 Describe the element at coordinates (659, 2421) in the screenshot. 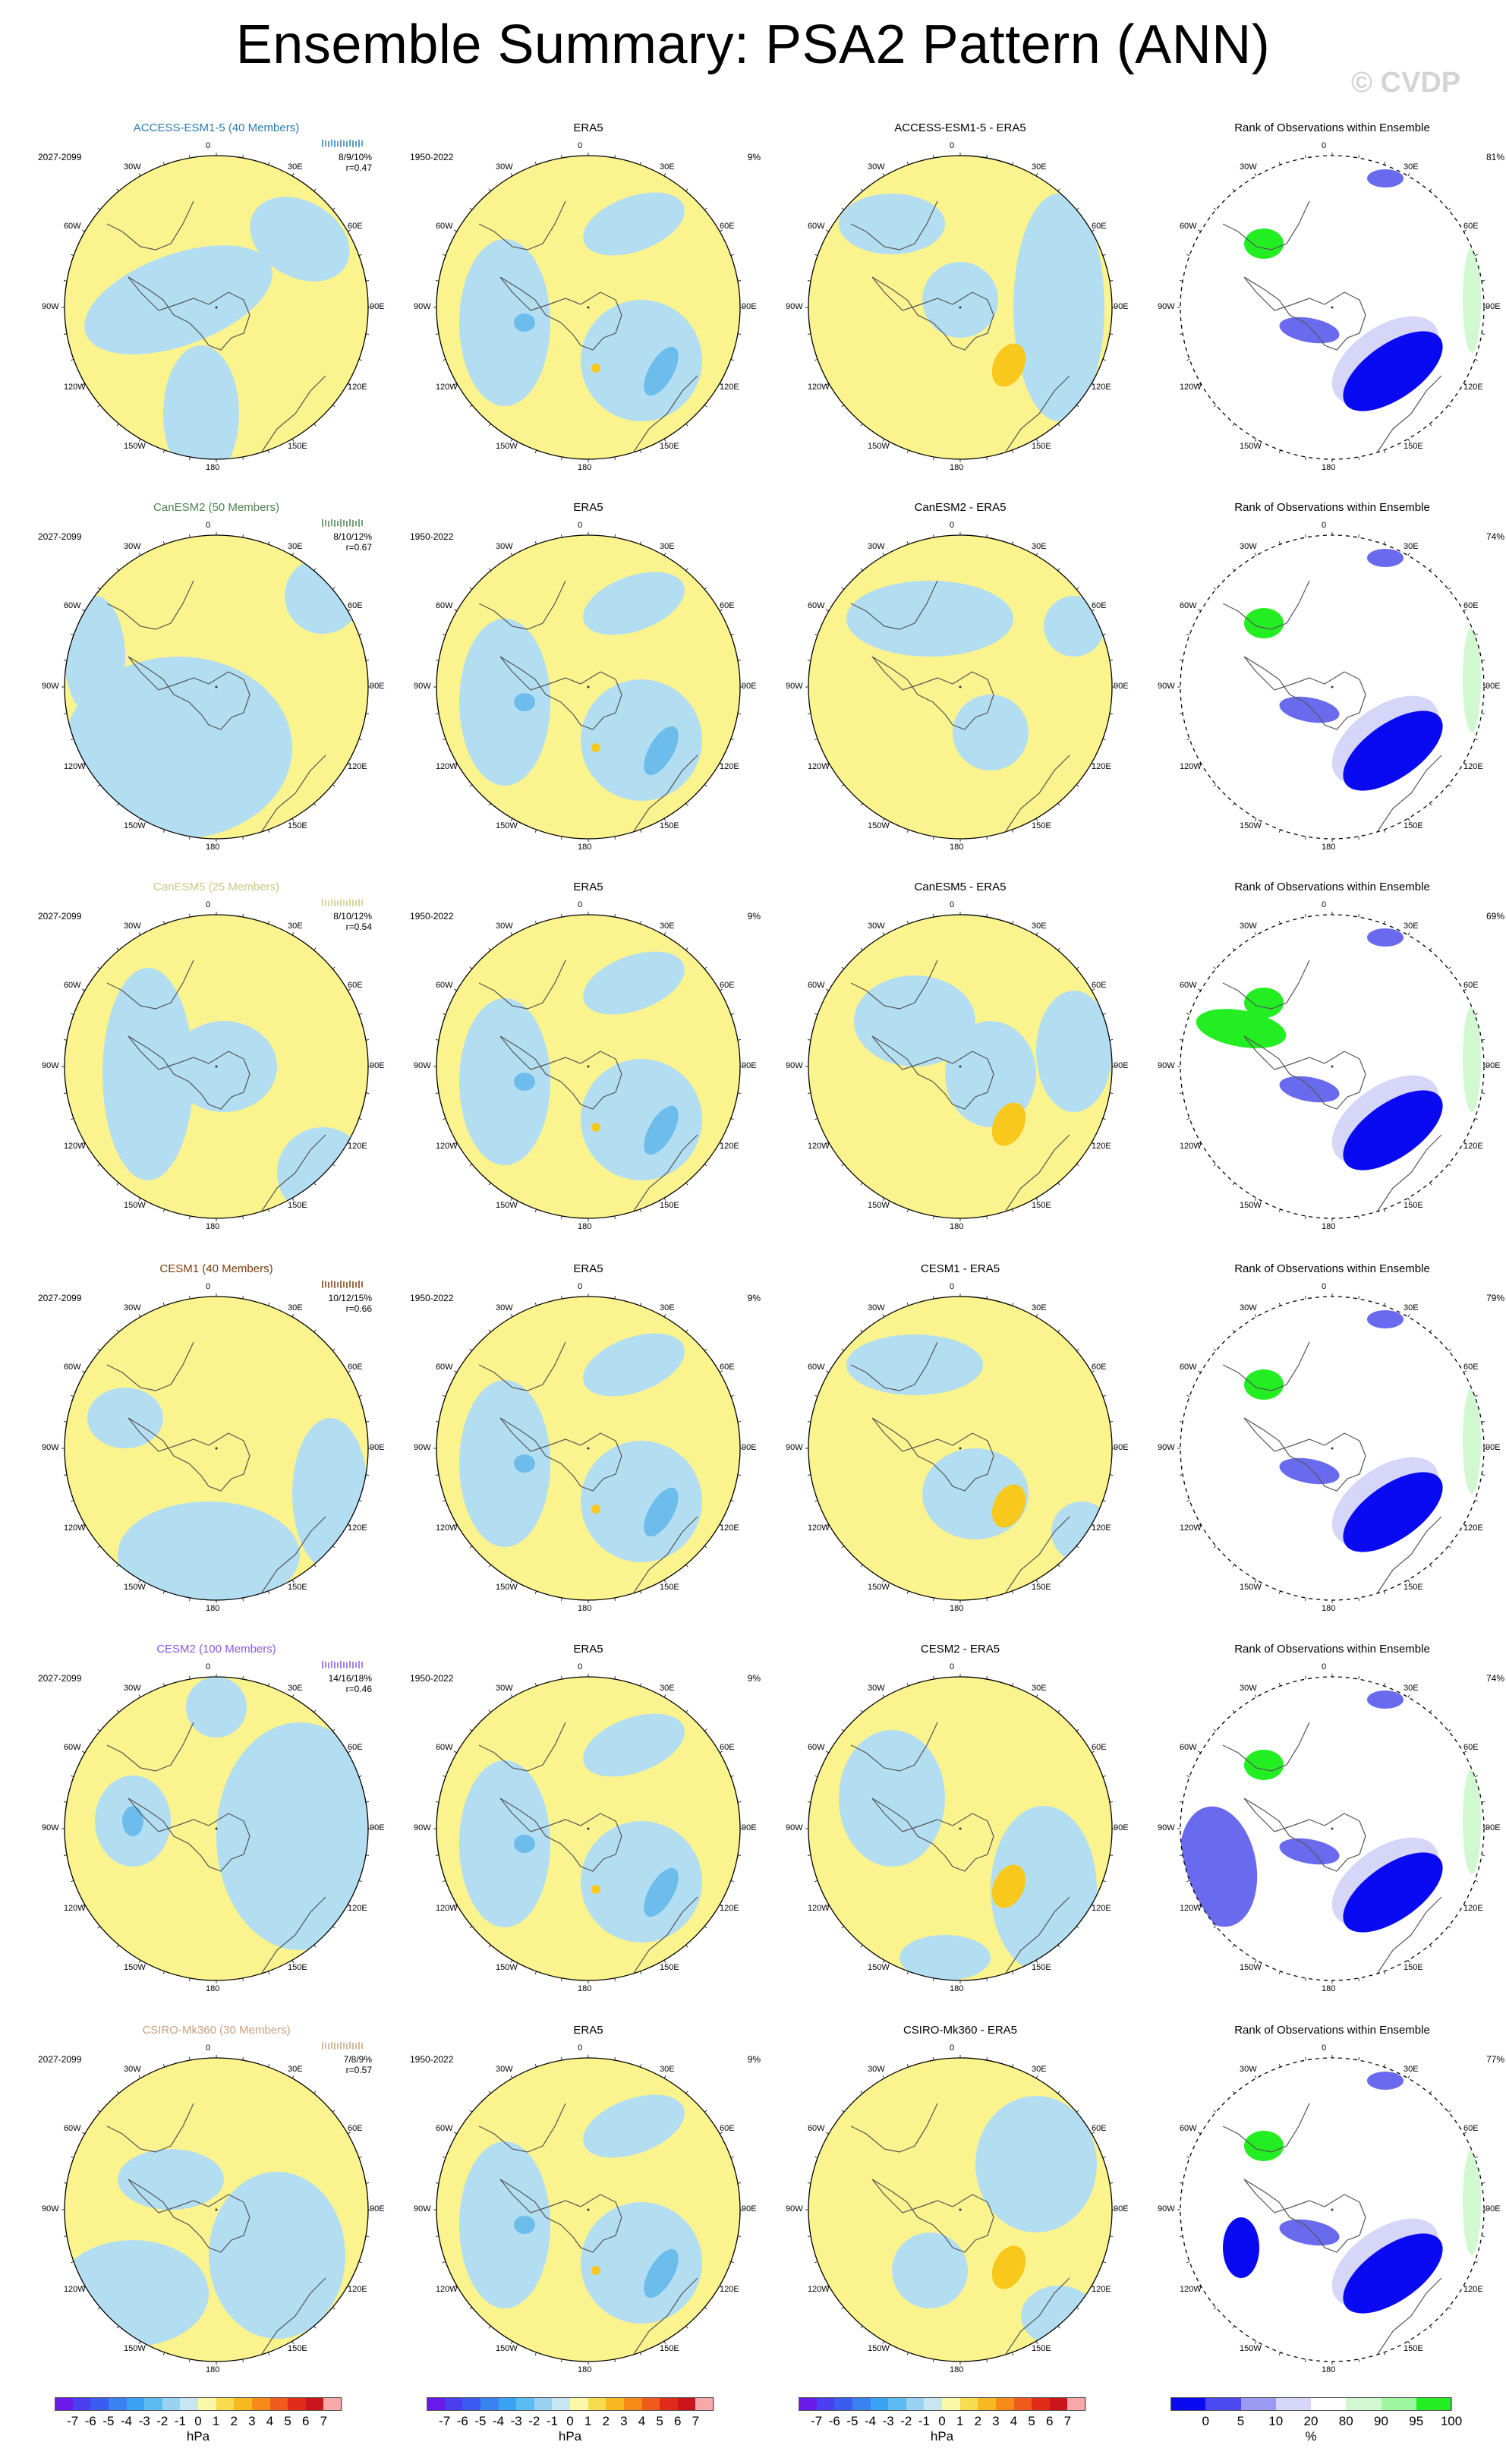

I see `colorbar-tick-label: 5` at that location.